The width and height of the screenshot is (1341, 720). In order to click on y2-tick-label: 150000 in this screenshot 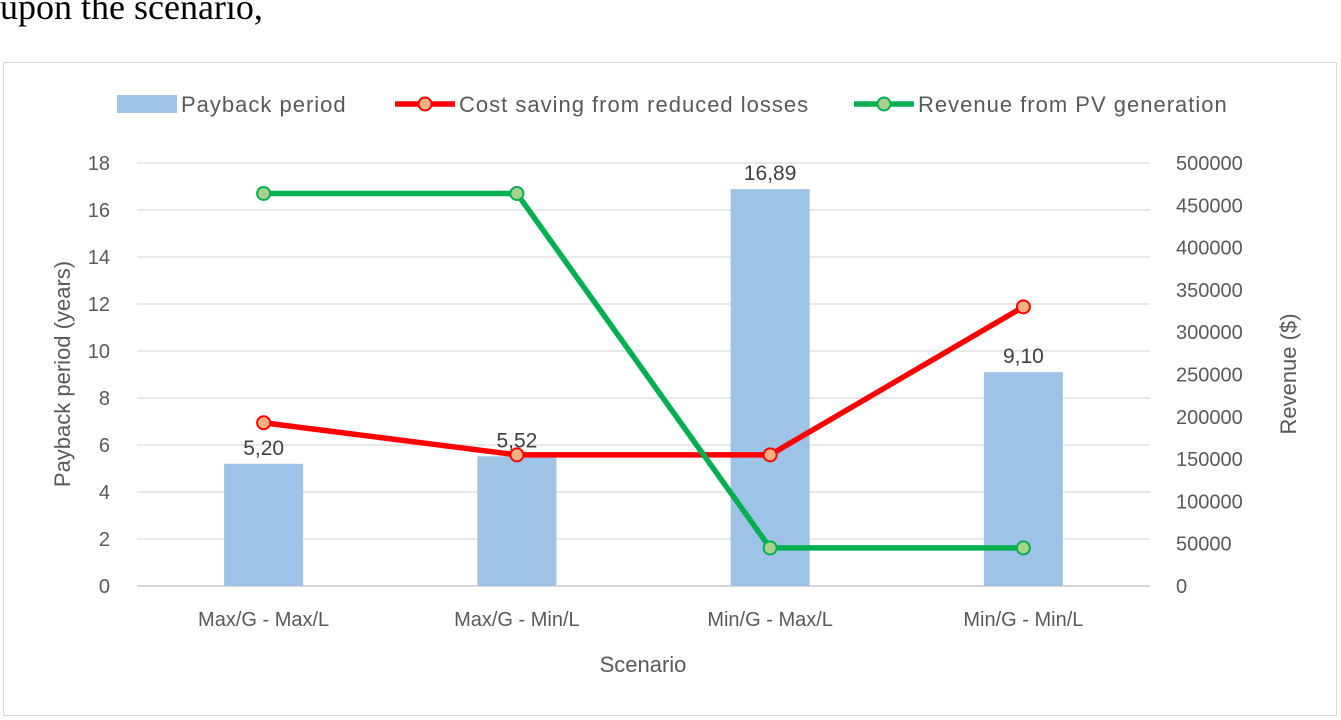, I will do `click(1209, 460)`.